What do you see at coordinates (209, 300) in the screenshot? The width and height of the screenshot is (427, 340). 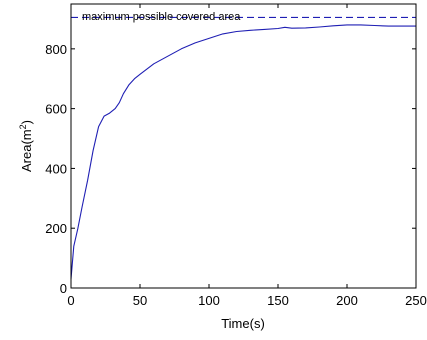 I see `x-tick-label: 100` at bounding box center [209, 300].